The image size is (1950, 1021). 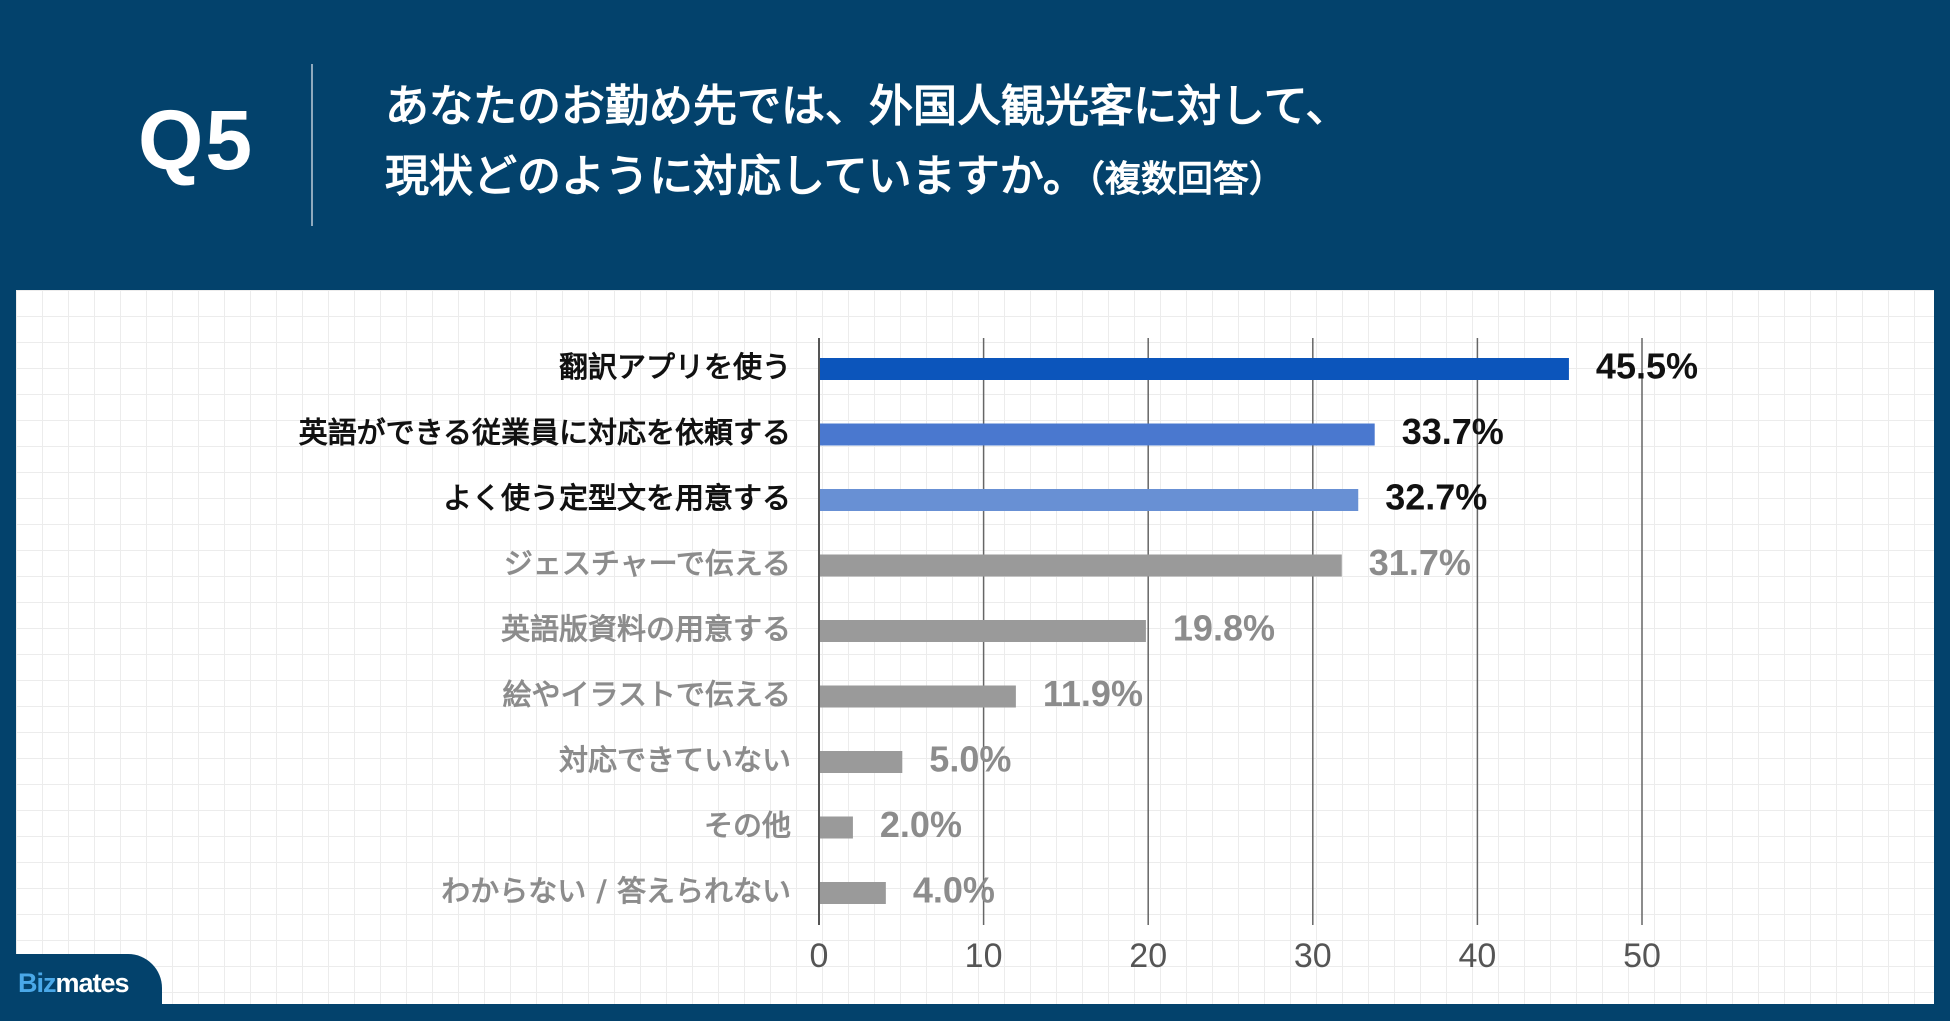 What do you see at coordinates (867, 106) in the screenshot?
I see `question-line-1: あなたのお勤め先では、外国人観光客に対して、` at bounding box center [867, 106].